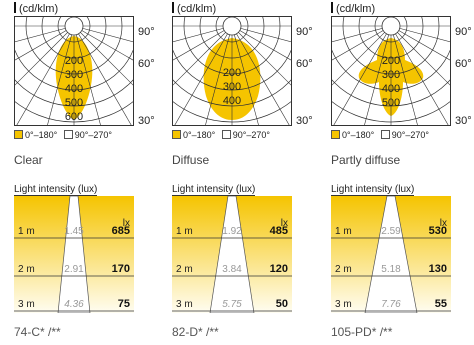 The width and height of the screenshot is (474, 345). Describe the element at coordinates (391, 304) in the screenshot. I see `lux-row-diameter: 7.76` at that location.